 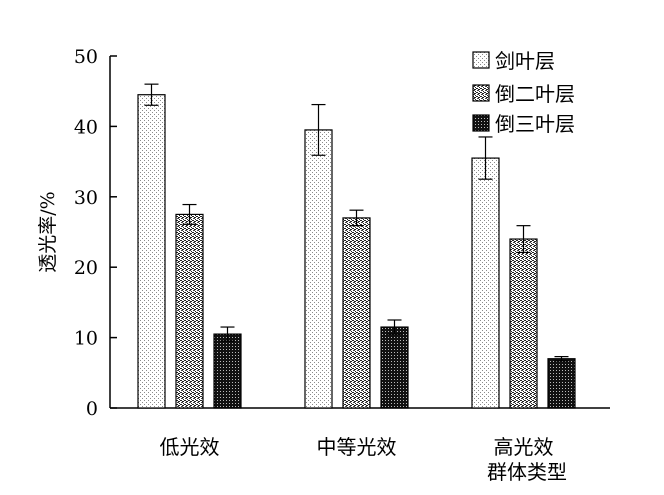 What do you see at coordinates (535, 94) in the screenshot?
I see `legend-label: 倒二叶层` at bounding box center [535, 94].